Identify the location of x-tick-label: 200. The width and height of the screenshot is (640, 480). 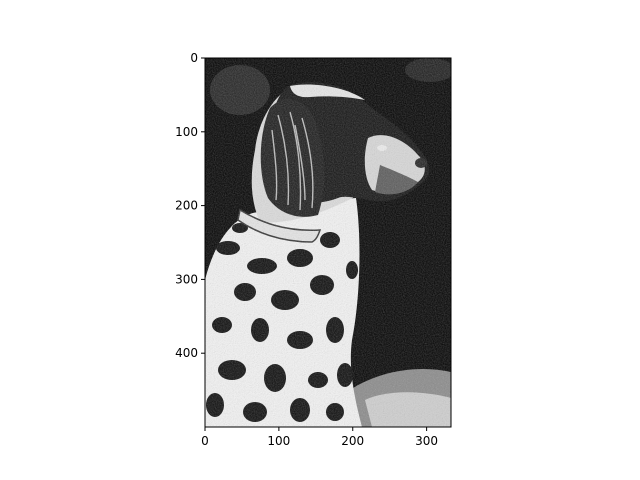
(352, 441).